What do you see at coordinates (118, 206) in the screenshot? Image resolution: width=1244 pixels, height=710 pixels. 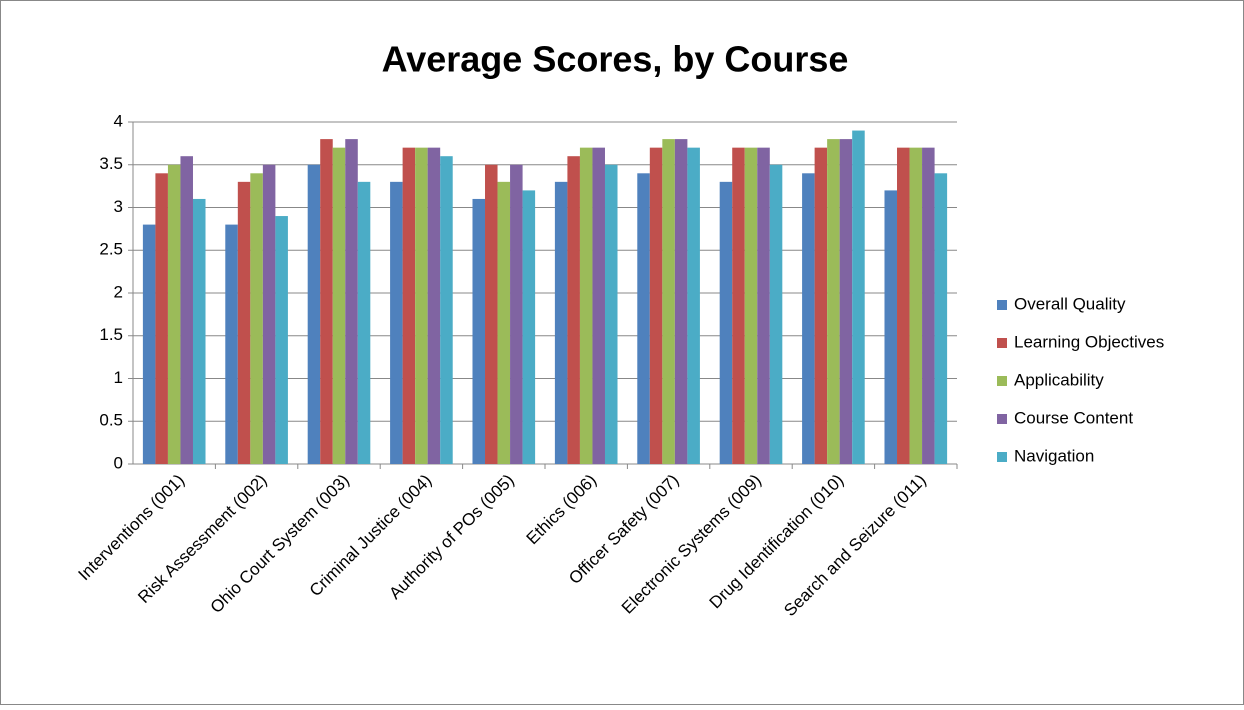 I see `y-tick-label: 3` at bounding box center [118, 206].